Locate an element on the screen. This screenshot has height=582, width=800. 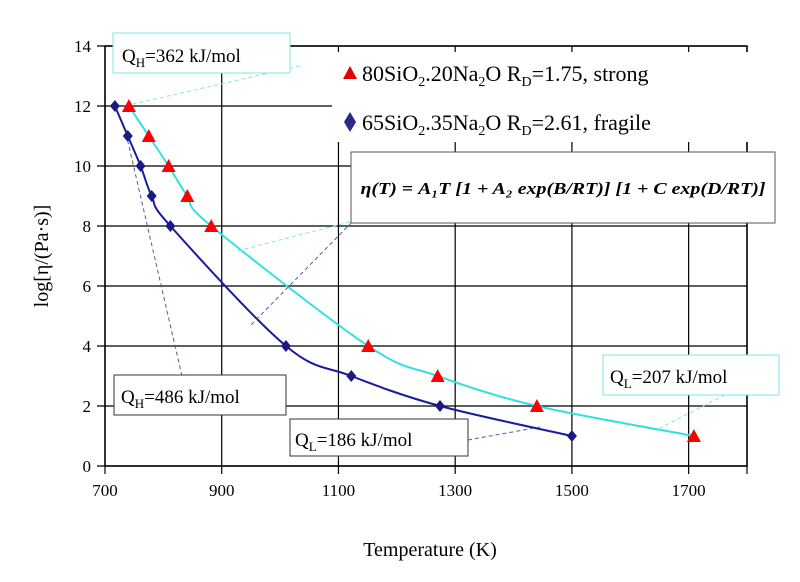
leader-qh-fragile is located at coordinates (155, 259).